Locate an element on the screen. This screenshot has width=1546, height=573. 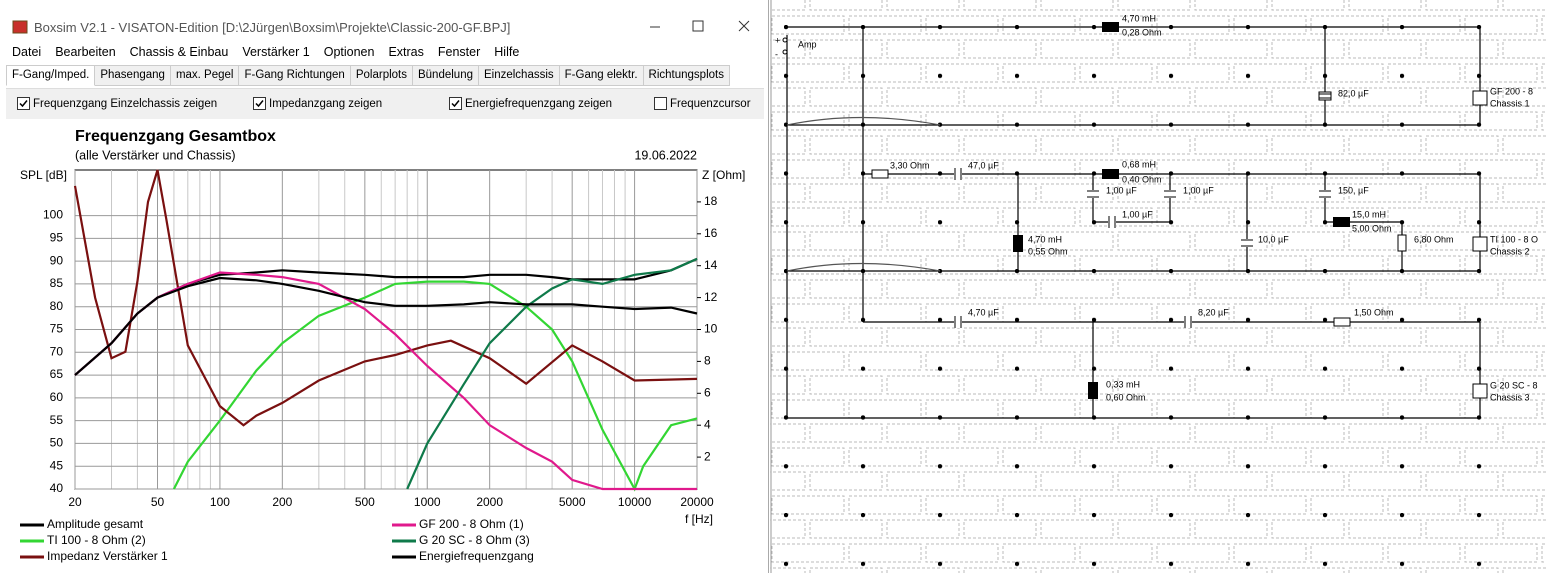
component-label: 15,0 mH is located at coordinates (1369, 214).